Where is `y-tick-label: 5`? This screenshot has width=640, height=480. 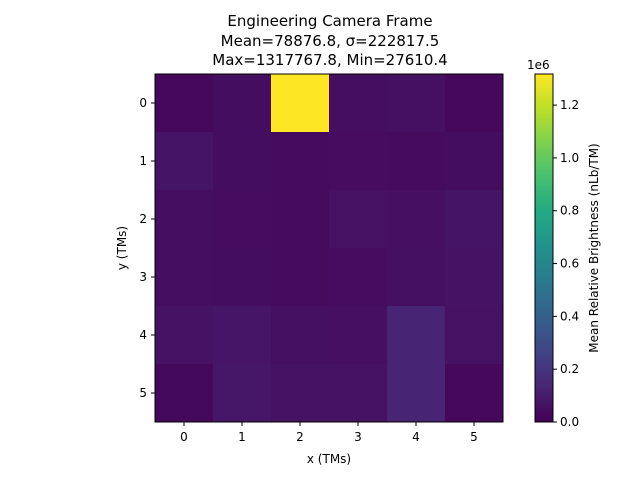
y-tick-label: 5 is located at coordinates (143, 393).